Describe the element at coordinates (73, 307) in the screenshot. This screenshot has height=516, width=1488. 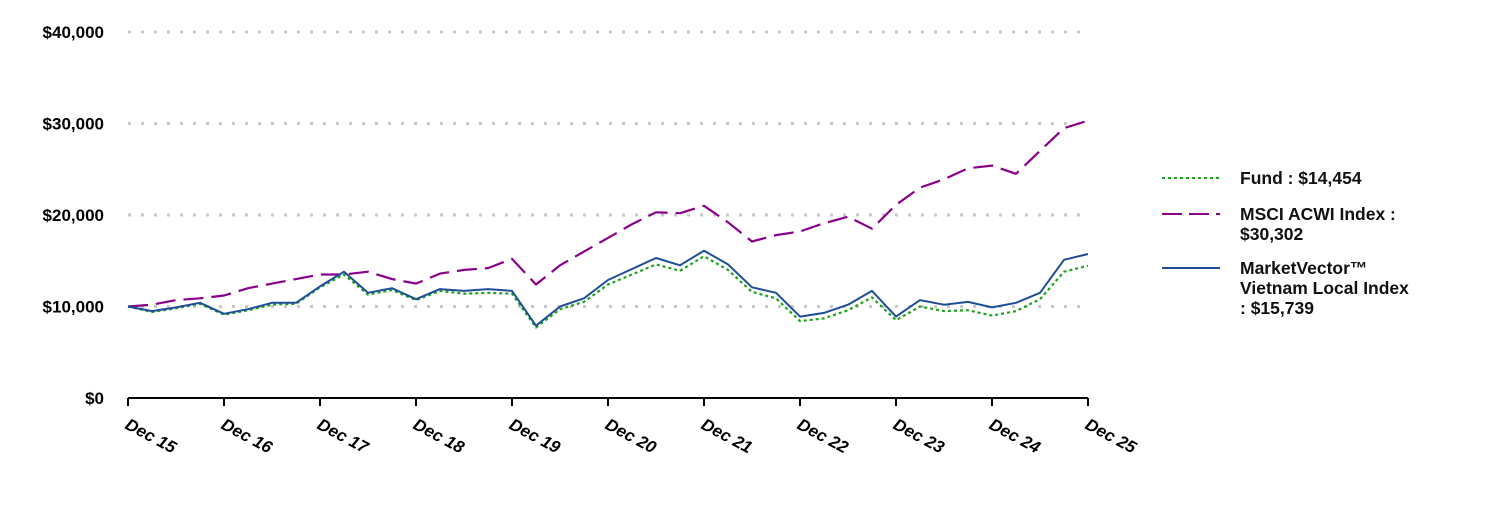
I see `y-tick-label: $10,000` at that location.